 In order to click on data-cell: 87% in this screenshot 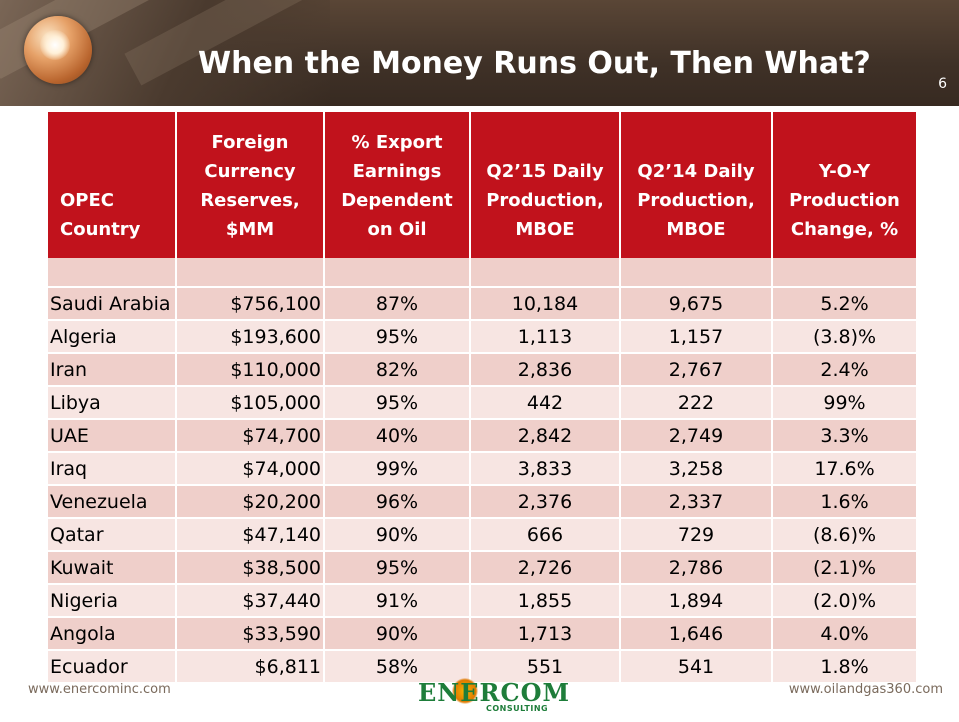, I will do `click(397, 303)`.